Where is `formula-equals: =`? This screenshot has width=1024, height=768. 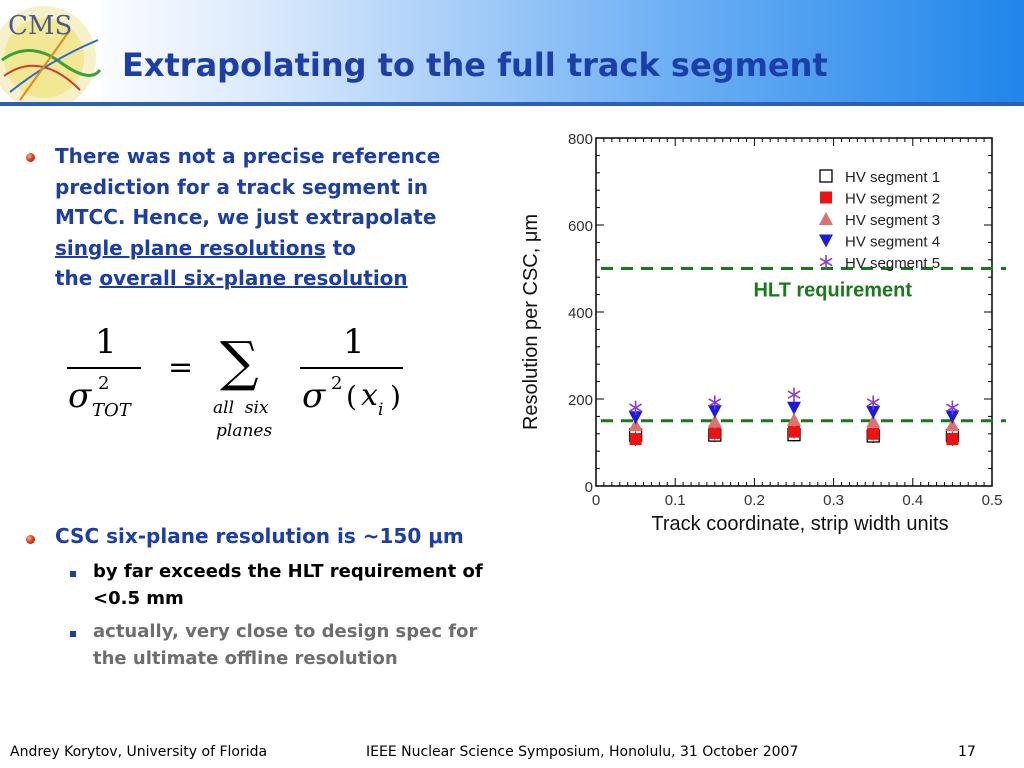 formula-equals: = is located at coordinates (181, 367).